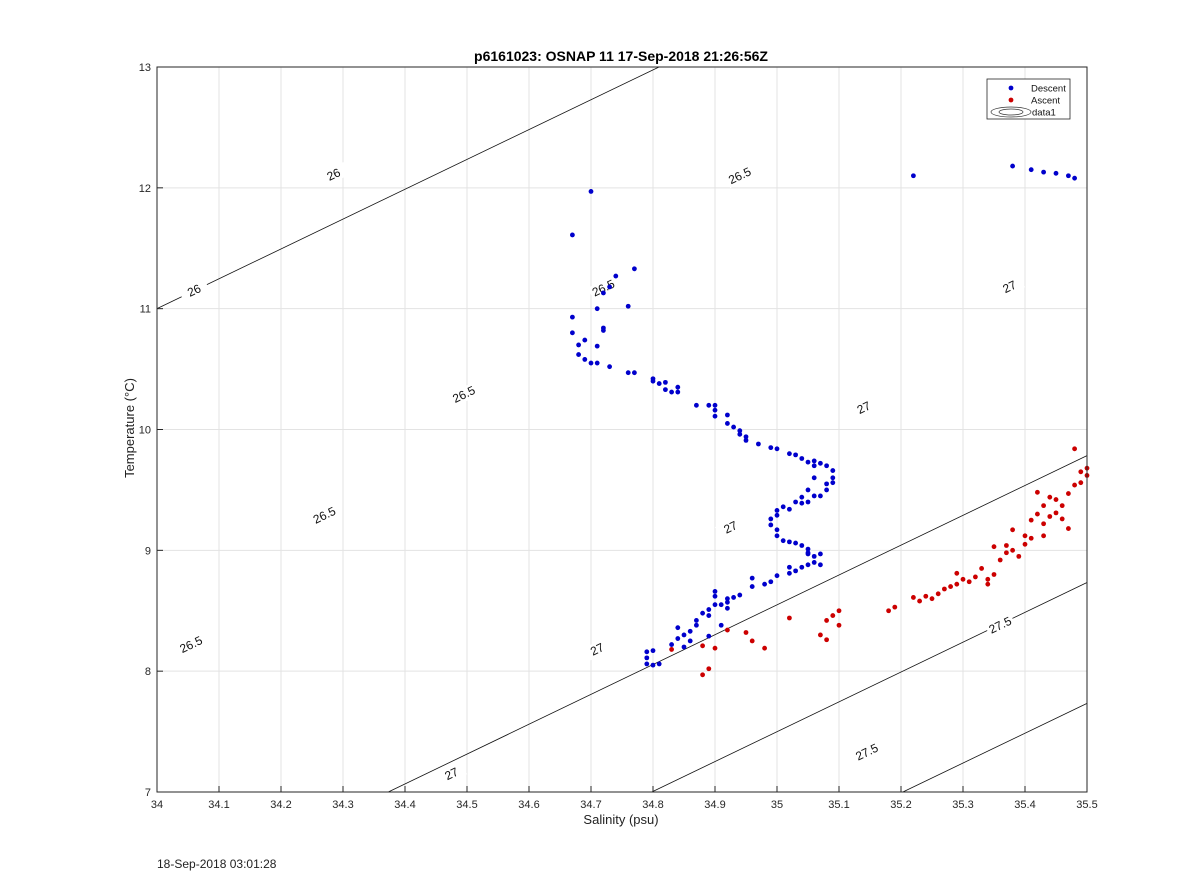  I want to click on legend-contour-icon, so click(1011, 112).